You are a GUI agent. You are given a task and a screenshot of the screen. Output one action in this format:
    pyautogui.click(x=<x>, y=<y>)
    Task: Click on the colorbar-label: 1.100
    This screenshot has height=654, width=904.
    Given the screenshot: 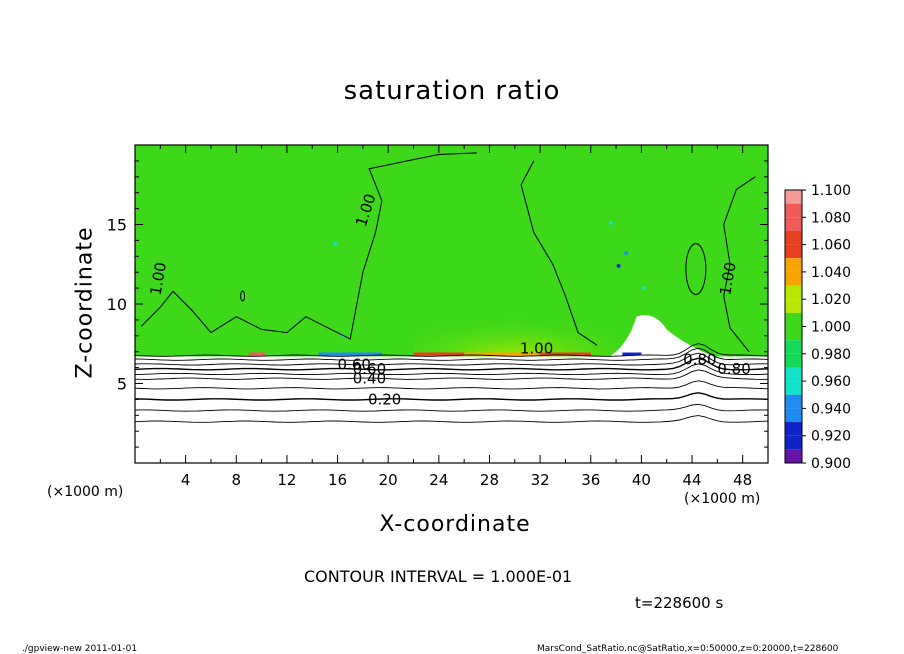 What is the action you would take?
    pyautogui.click(x=831, y=191)
    